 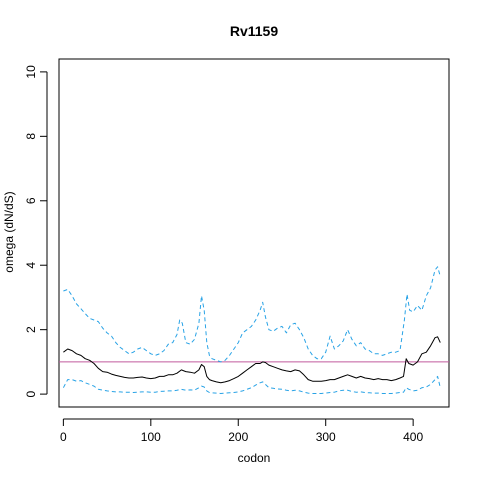 What do you see at coordinates (63, 437) in the screenshot?
I see `x-tick-label: 0` at bounding box center [63, 437].